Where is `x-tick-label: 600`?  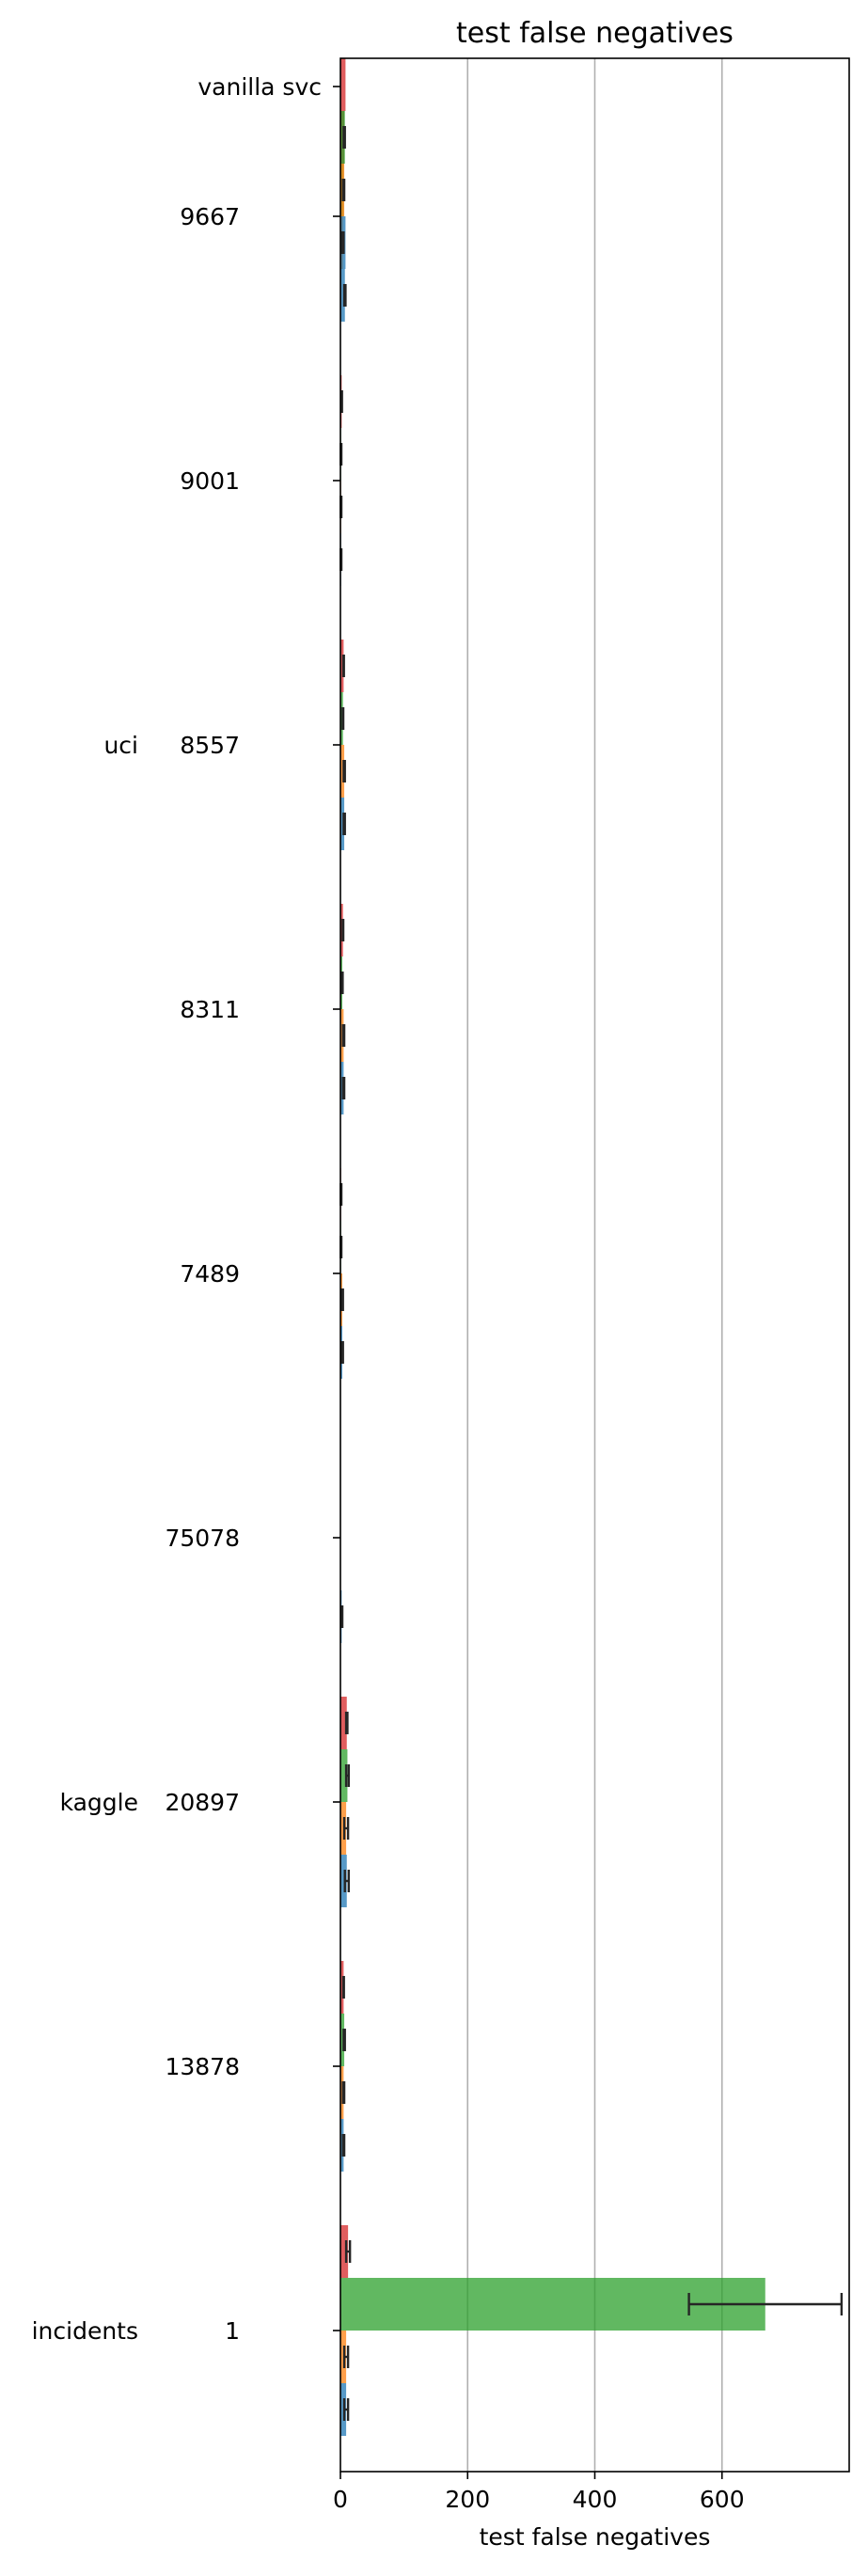
x-tick-label: 600 is located at coordinates (722, 2499).